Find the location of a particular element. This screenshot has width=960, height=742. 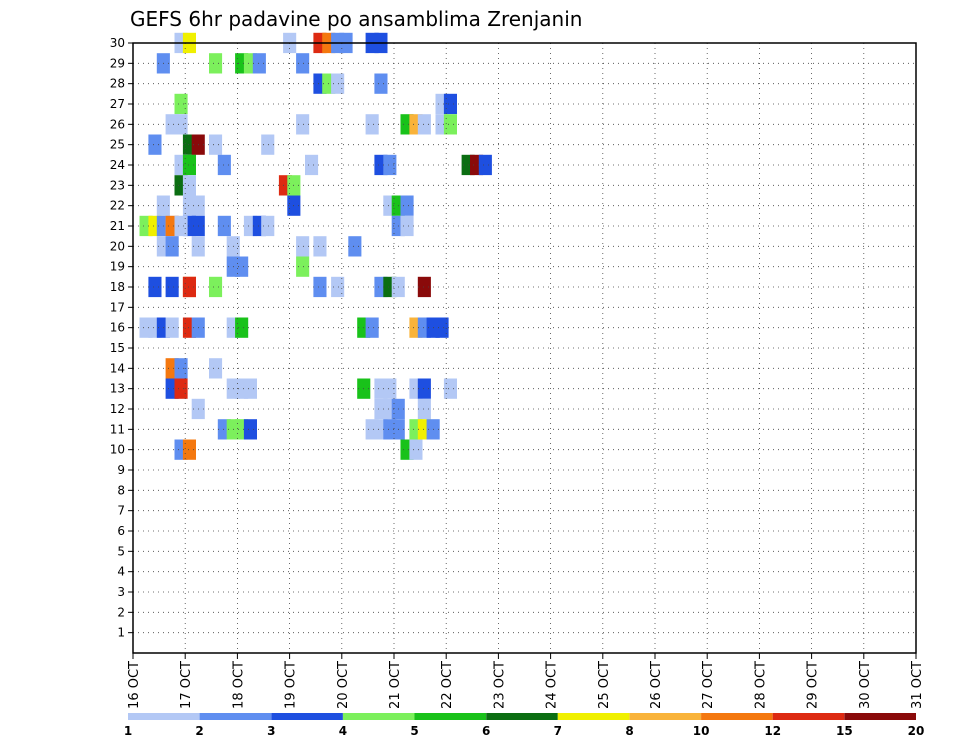

x-tick-label: 24 OCT is located at coordinates (552, 685).